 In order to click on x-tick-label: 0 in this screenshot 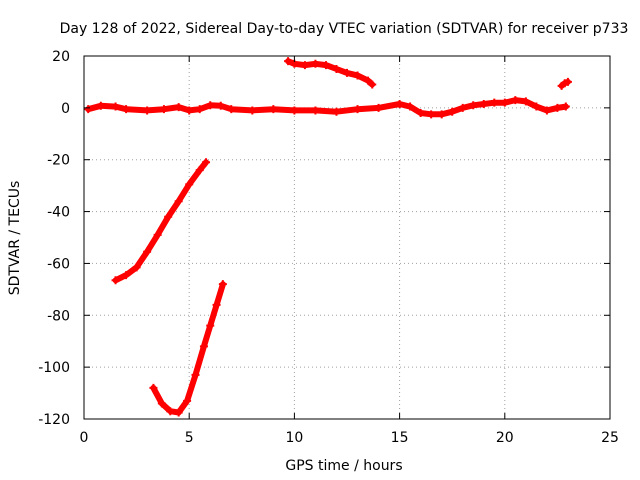, I will do `click(84, 438)`.